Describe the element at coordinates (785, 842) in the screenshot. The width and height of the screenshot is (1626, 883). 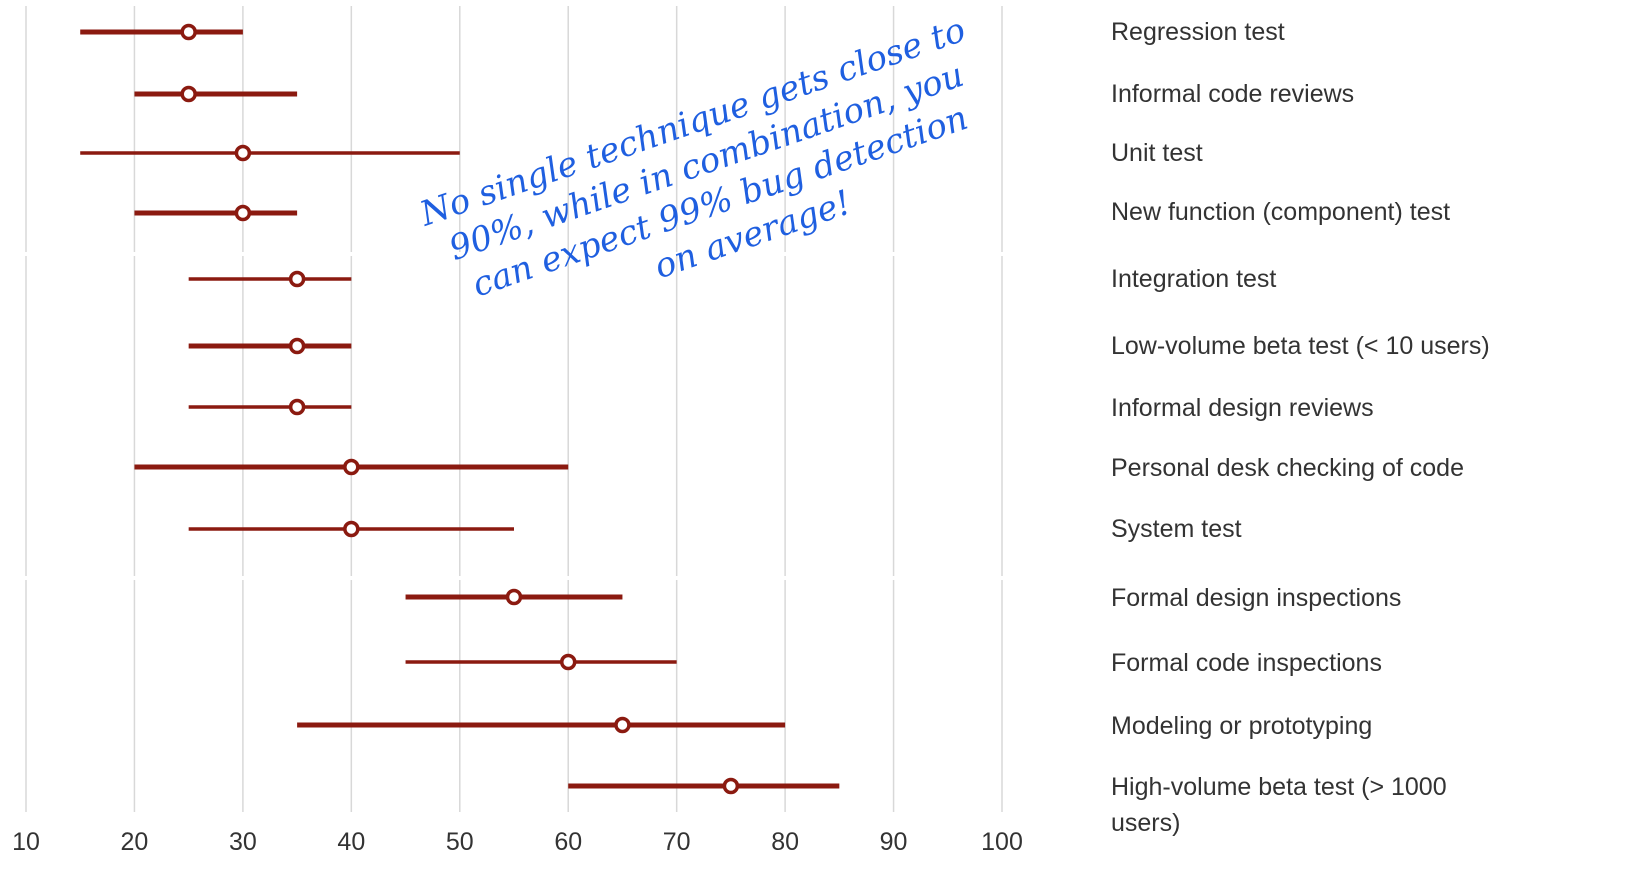
I see `x-tick-label-80: 80` at that location.